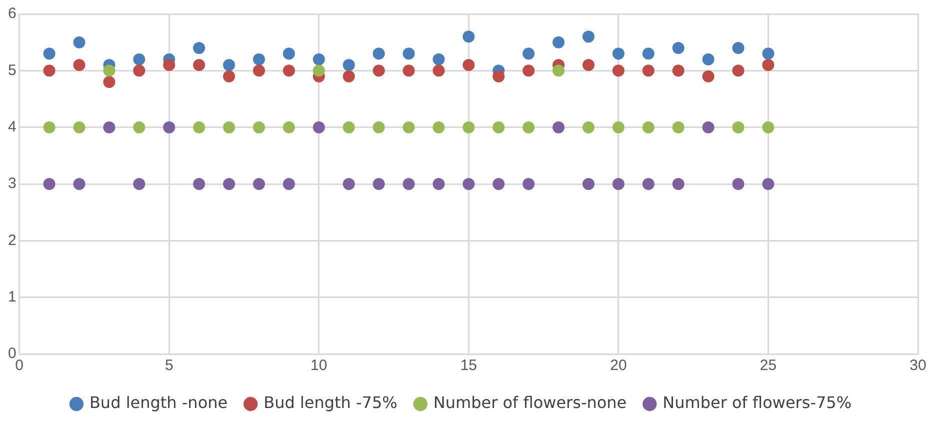 The image size is (933, 427). What do you see at coordinates (618, 365) in the screenshot?
I see `x-tick-label: 20` at bounding box center [618, 365].